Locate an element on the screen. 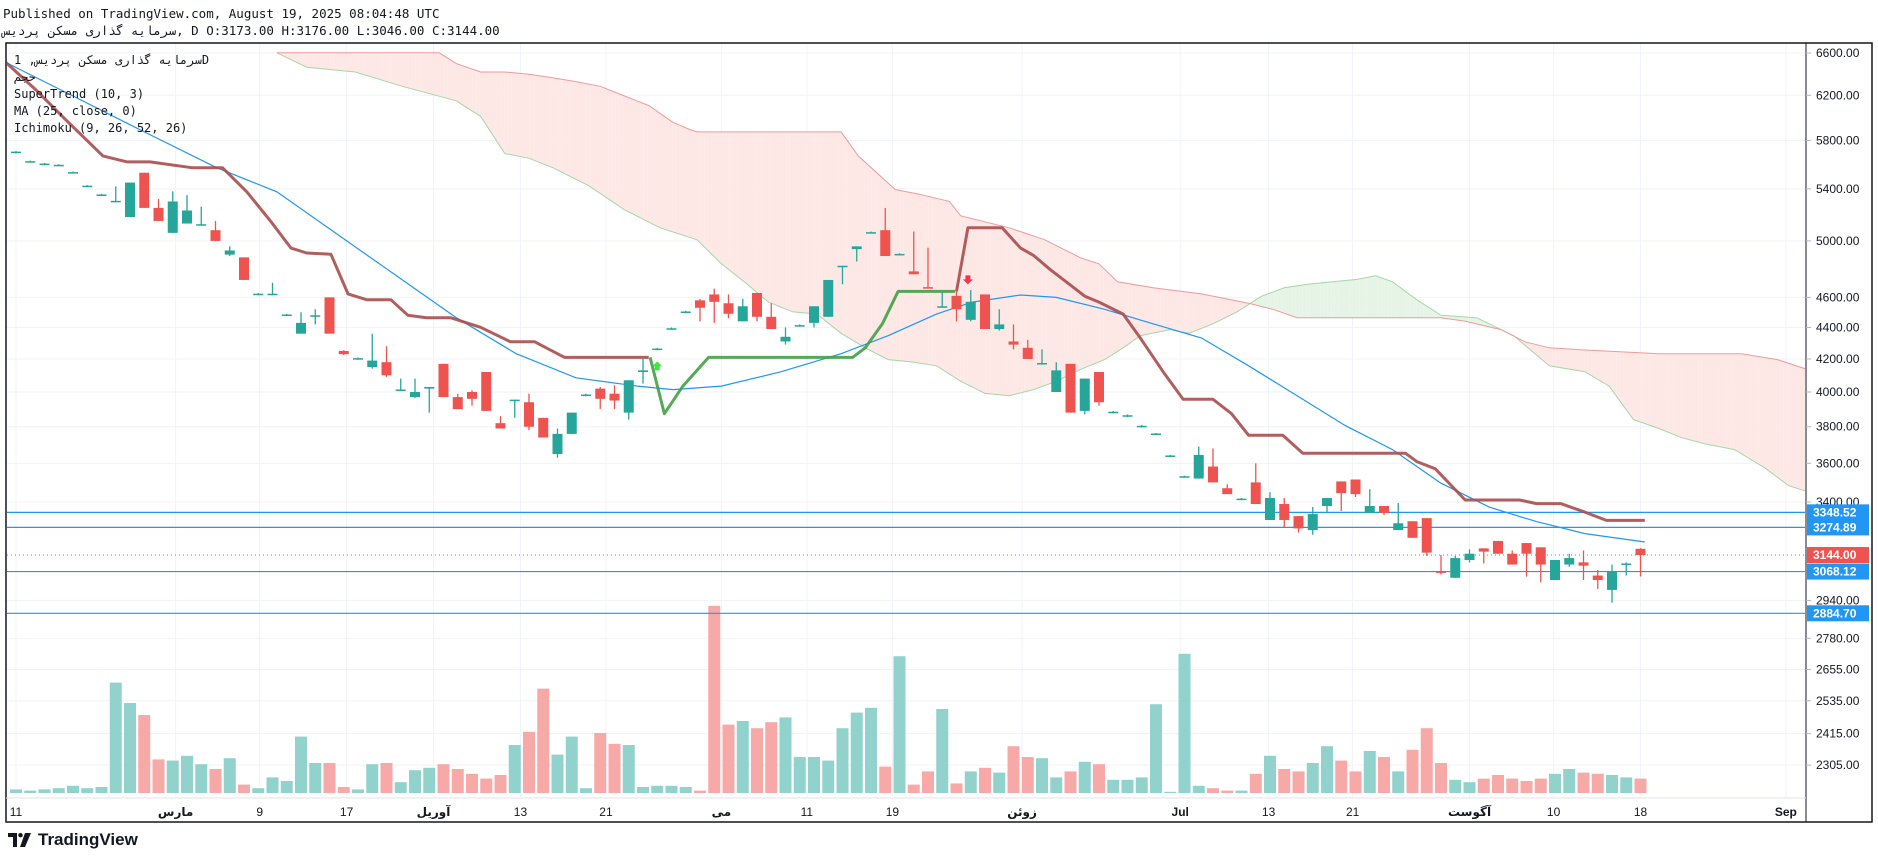  supertrend-down-segment is located at coordinates (328, 210).